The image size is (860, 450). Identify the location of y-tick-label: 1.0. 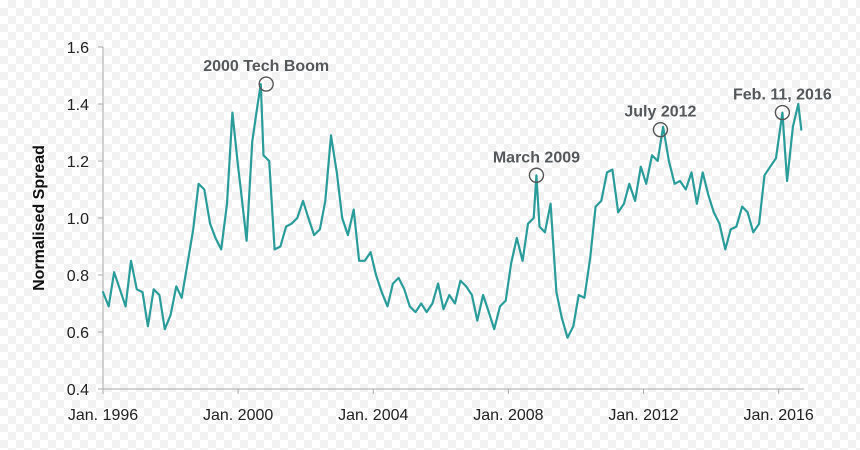
(78, 219).